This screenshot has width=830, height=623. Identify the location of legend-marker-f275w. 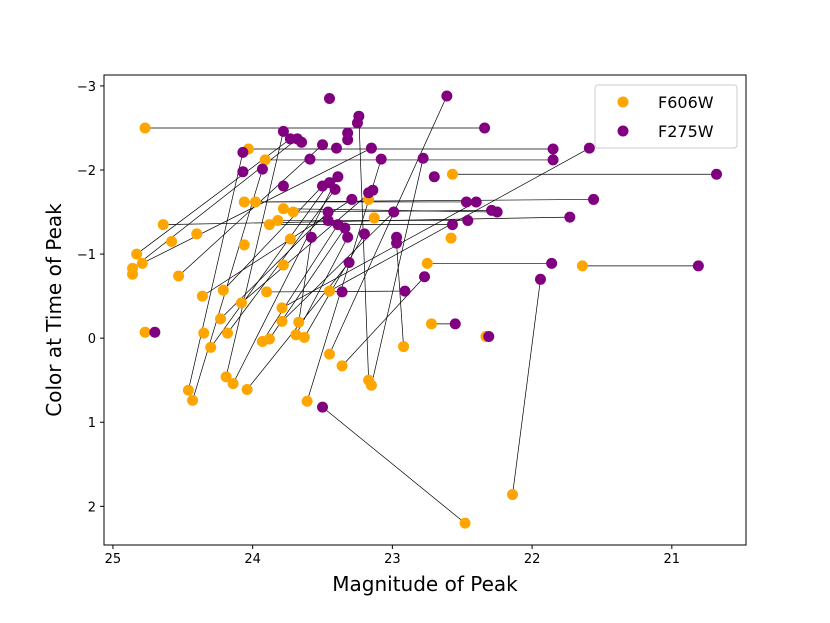
(623, 131).